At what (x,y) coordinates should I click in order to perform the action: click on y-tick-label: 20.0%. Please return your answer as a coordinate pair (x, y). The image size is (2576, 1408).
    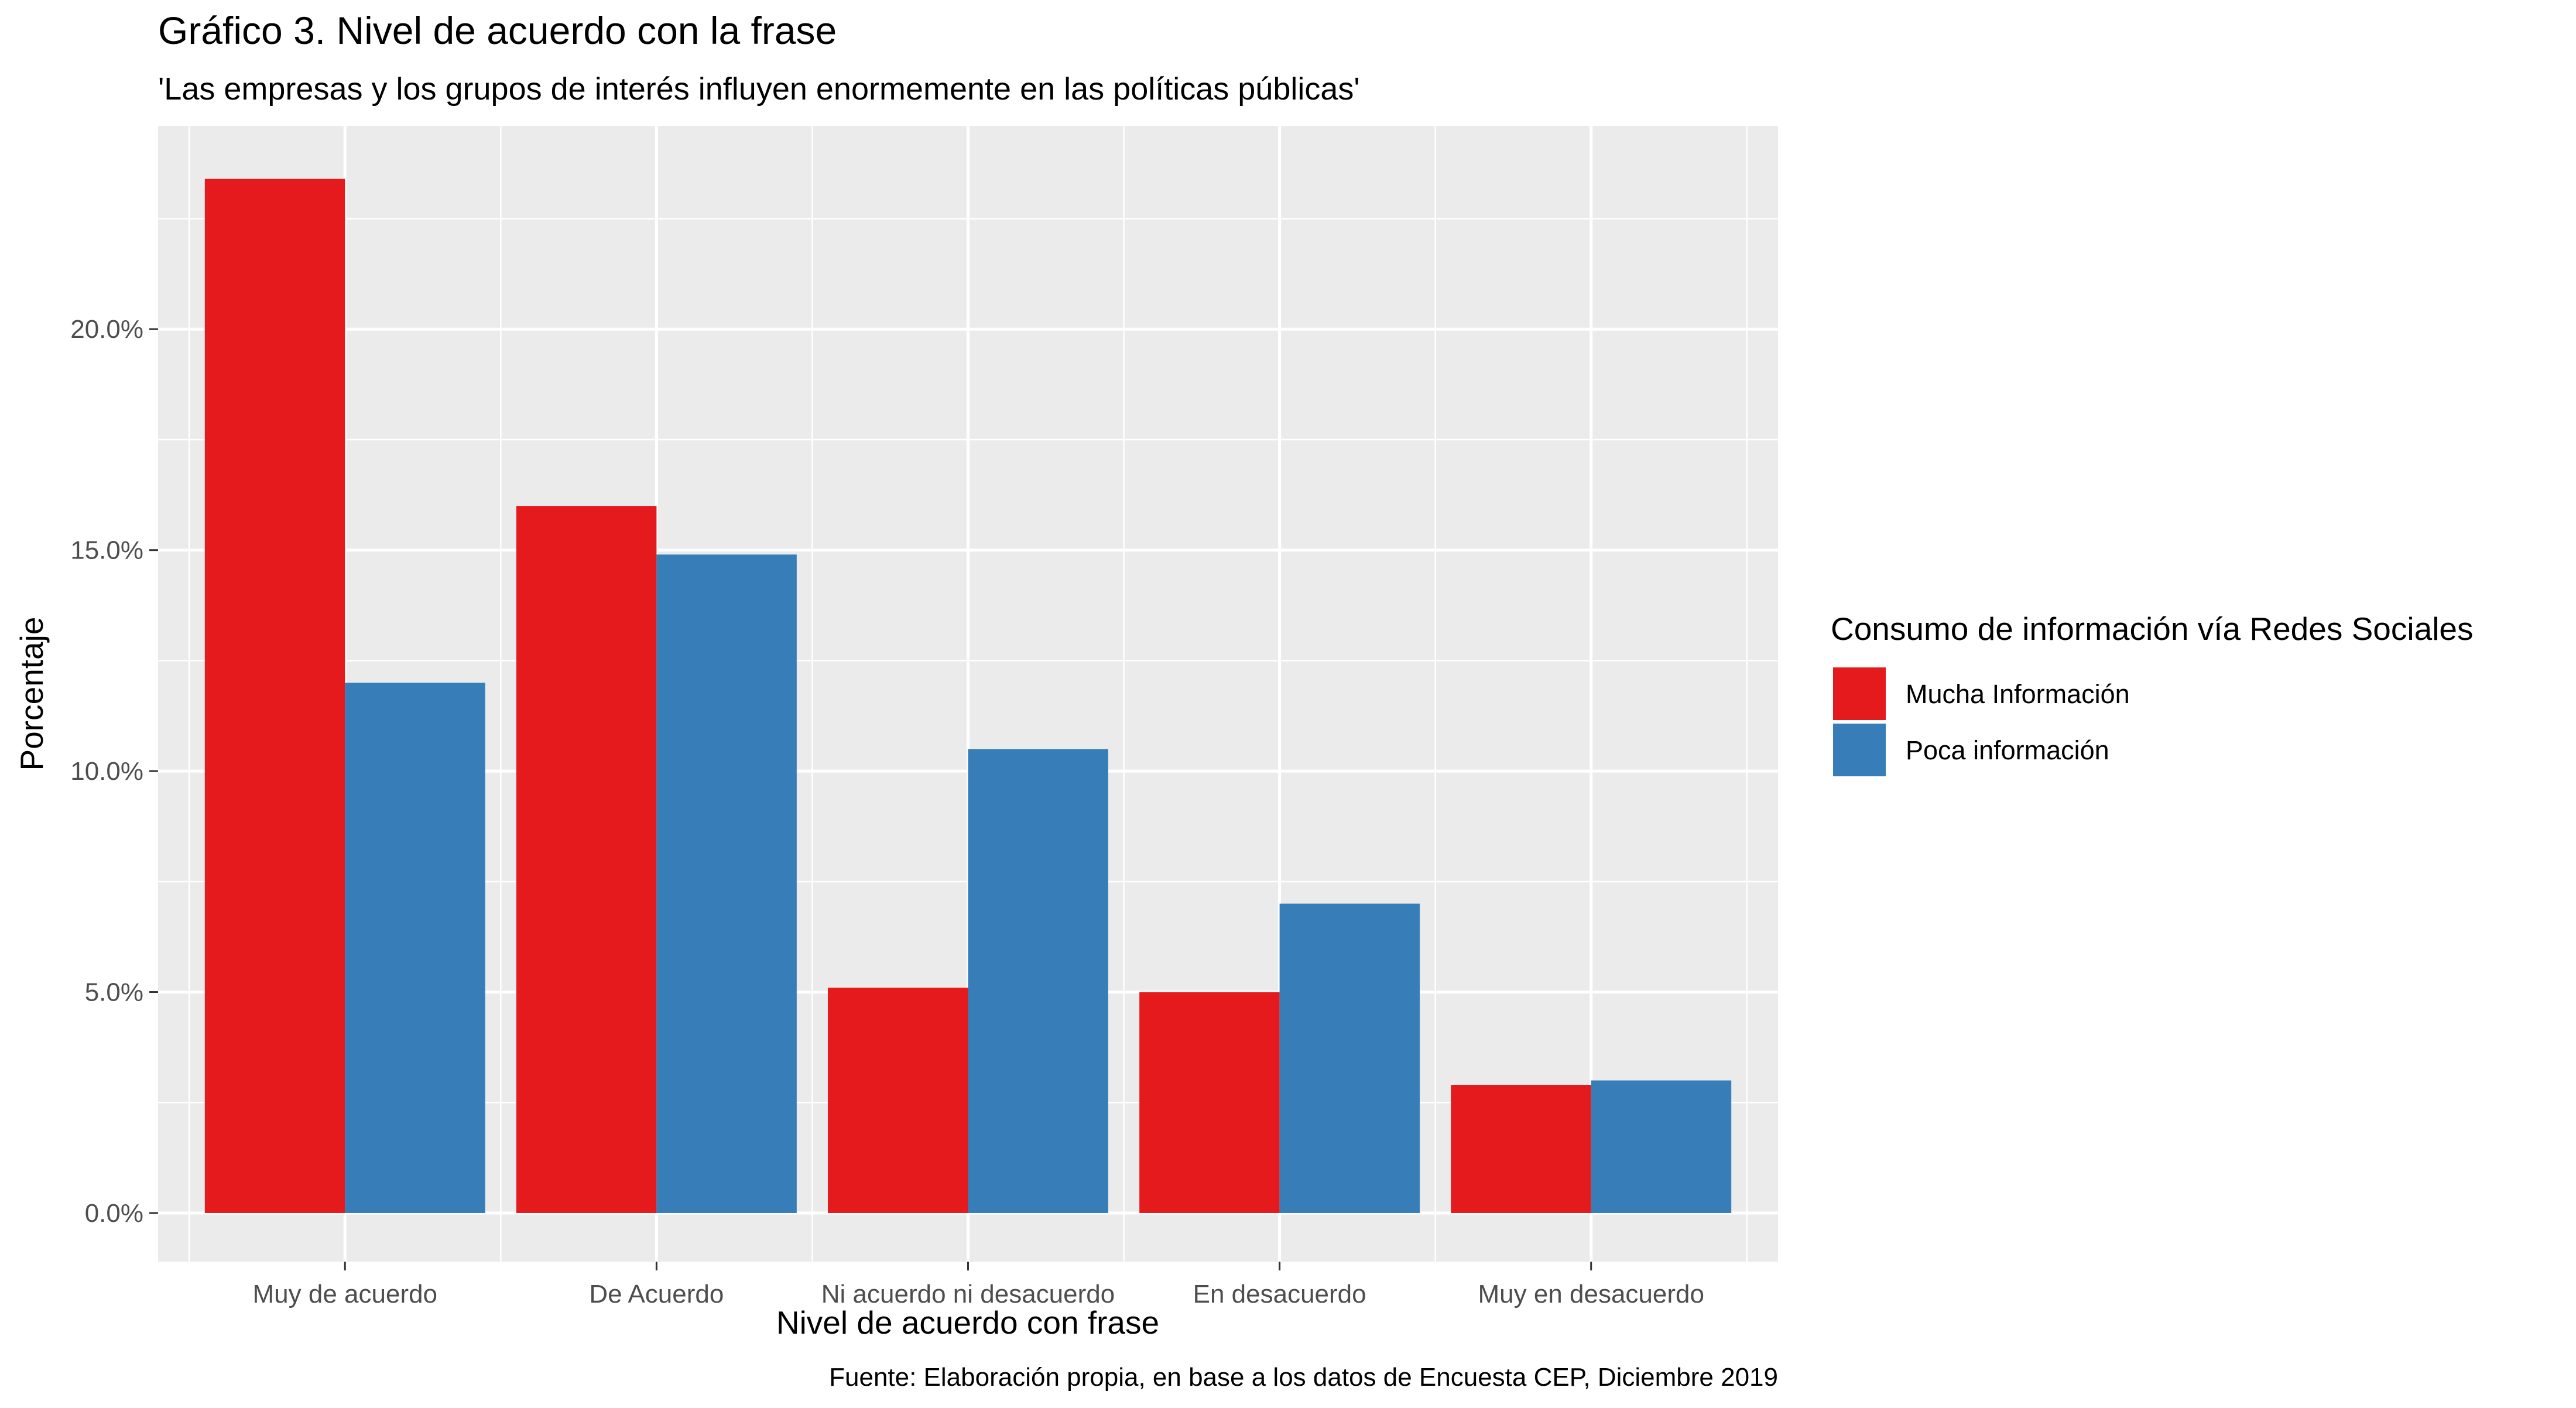
    Looking at the image, I should click on (106, 329).